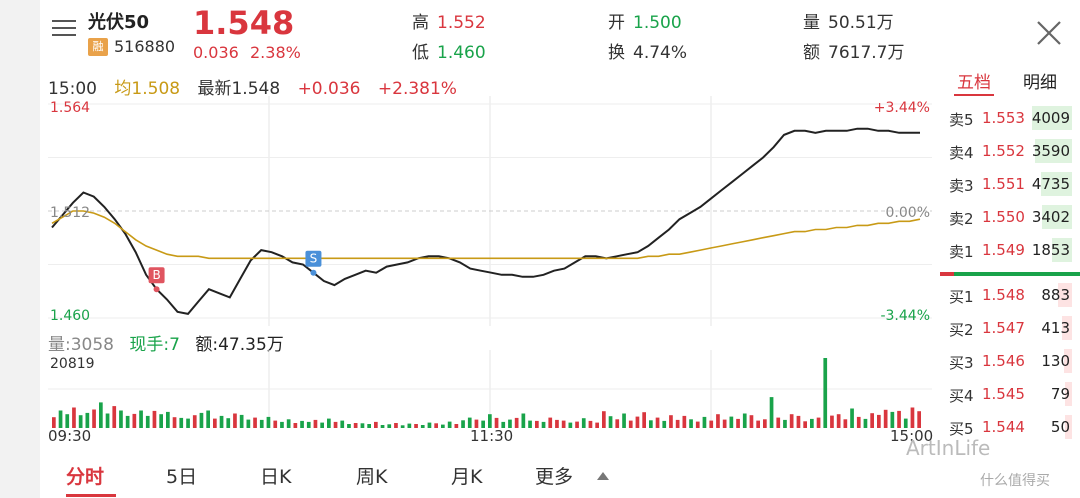 This screenshot has height=498, width=1080. Describe the element at coordinates (70, 108) in the screenshot. I see `y-axis-price-label-0: 1.564` at that location.